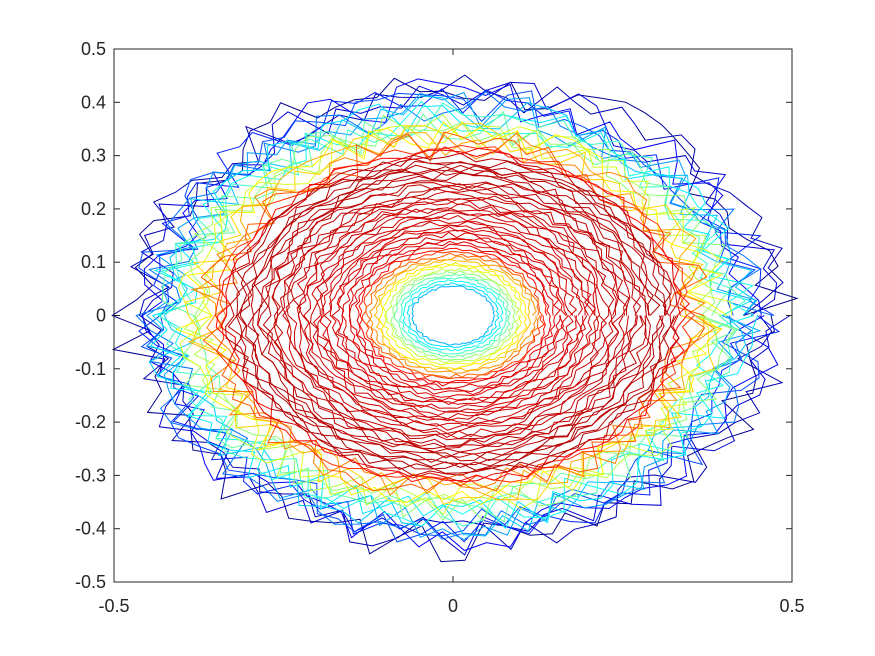 Image resolution: width=875 pixels, height=656 pixels. I want to click on x-tick-label: -0.5, so click(113, 606).